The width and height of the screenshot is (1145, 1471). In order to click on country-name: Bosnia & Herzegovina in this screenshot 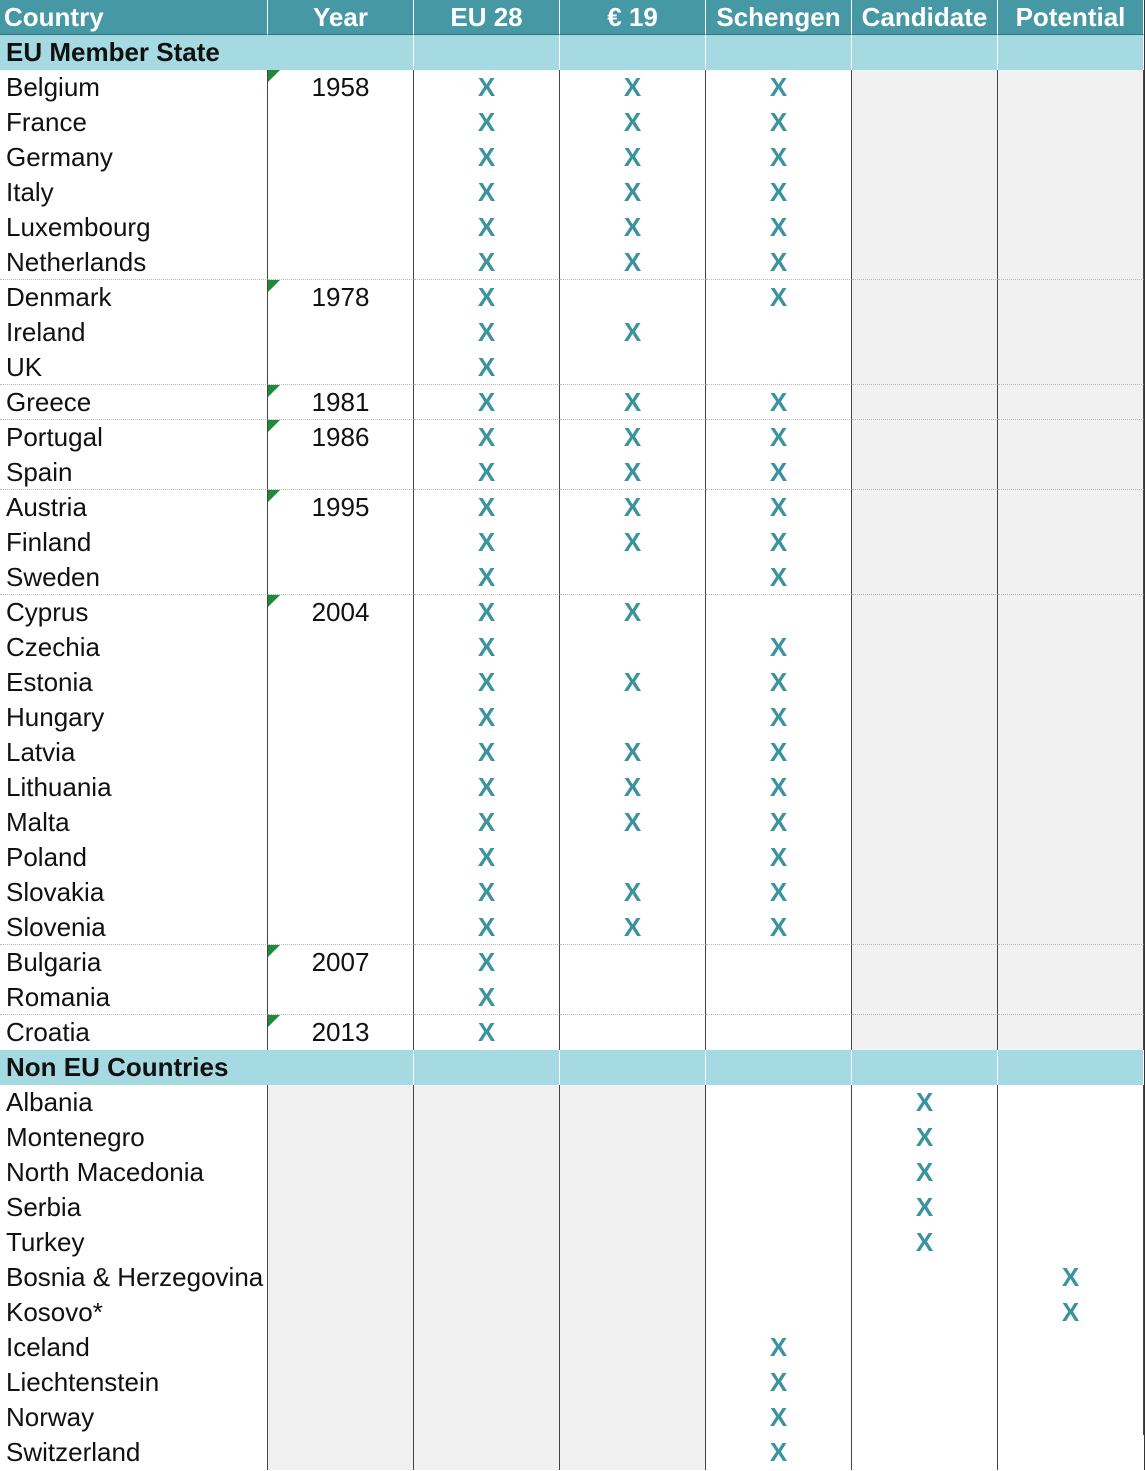, I will do `click(134, 1277)`.